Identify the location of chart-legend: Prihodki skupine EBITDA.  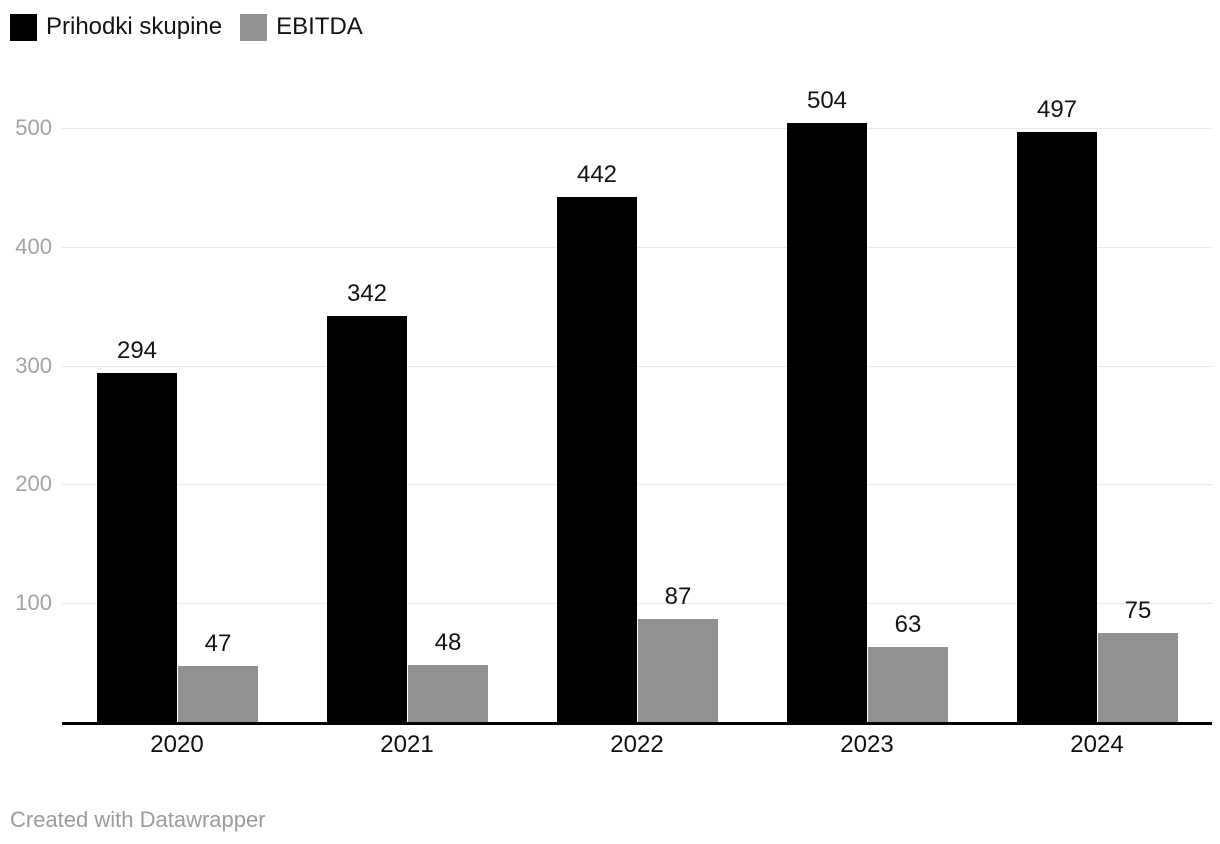
(186, 27).